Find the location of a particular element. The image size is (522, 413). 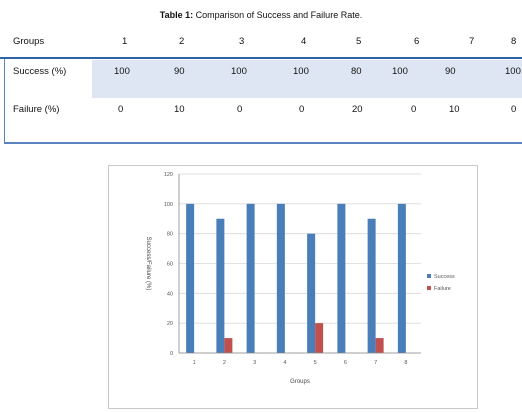

chart-y-ticks: 0 20 40 60 80 100 120 is located at coordinates (168, 264).